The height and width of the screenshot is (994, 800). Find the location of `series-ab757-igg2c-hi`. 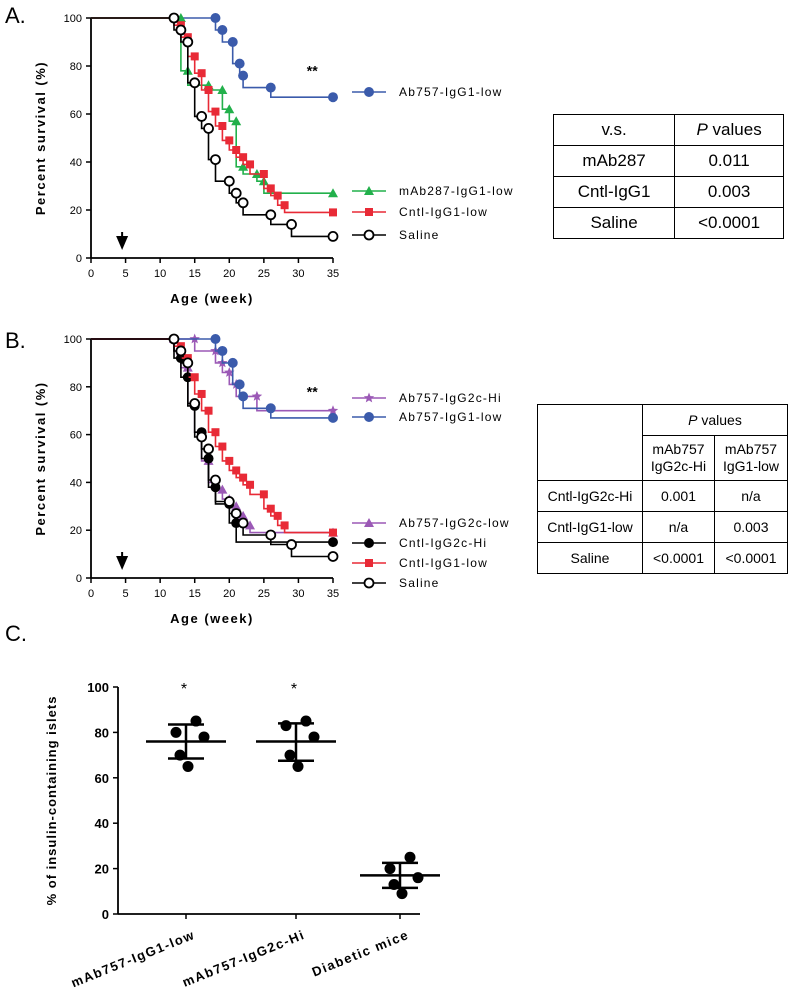

series-ab757-igg2c-hi is located at coordinates (215, 374).